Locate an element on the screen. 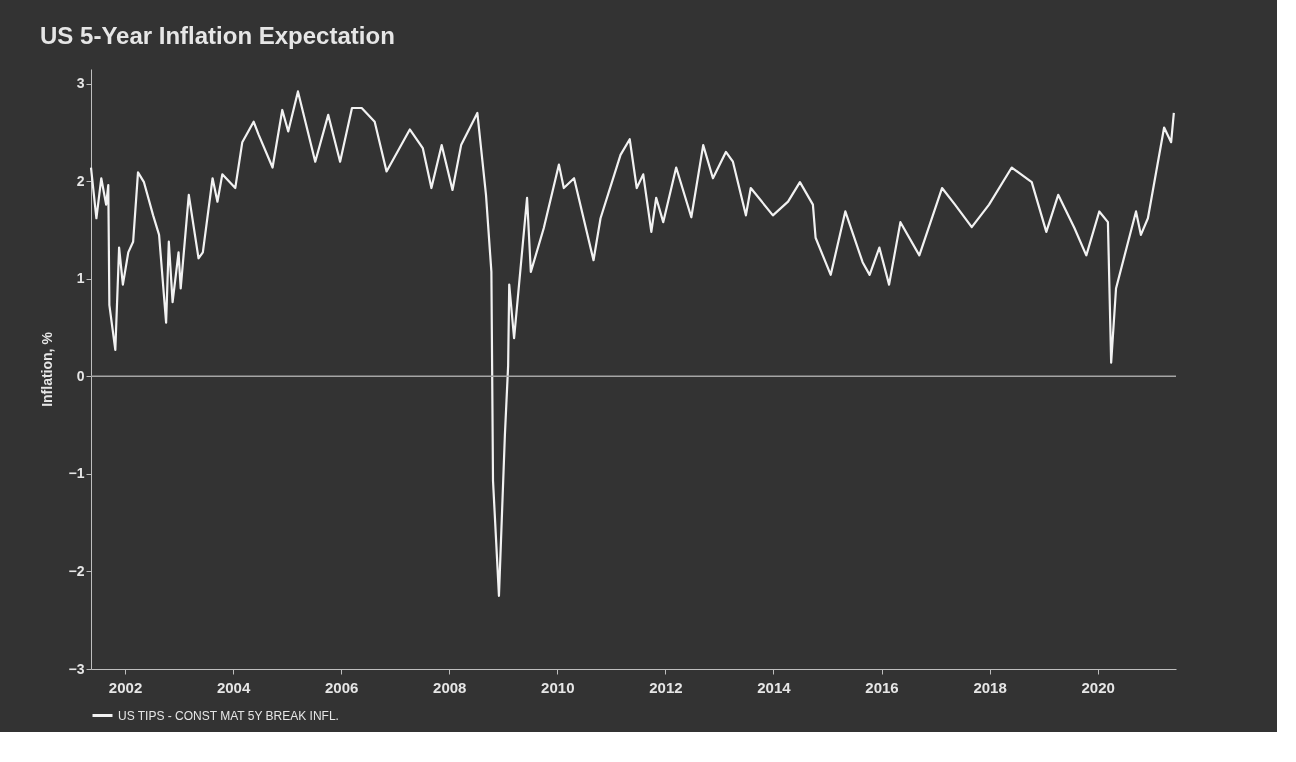  y-tick-label: −1 is located at coordinates (76, 473).